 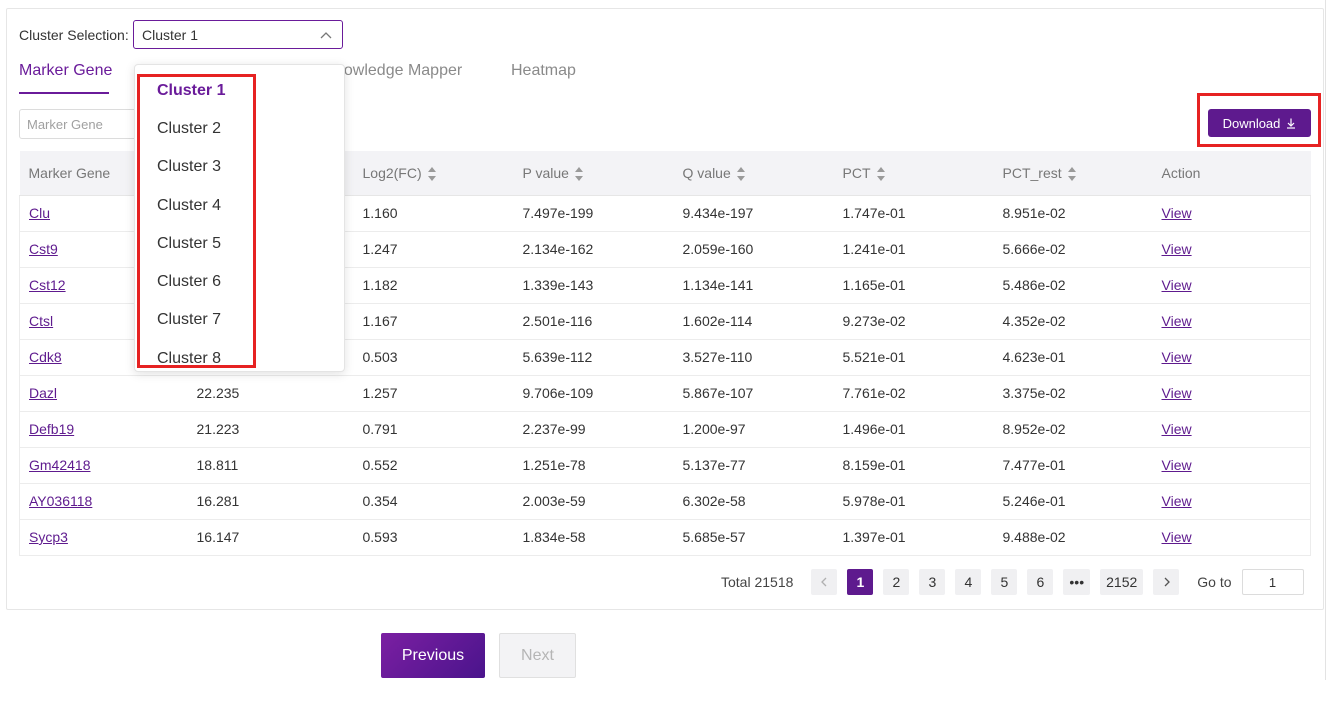 What do you see at coordinates (1073, 249) in the screenshot?
I see `pct-rest-cell: 5.666e-02` at bounding box center [1073, 249].